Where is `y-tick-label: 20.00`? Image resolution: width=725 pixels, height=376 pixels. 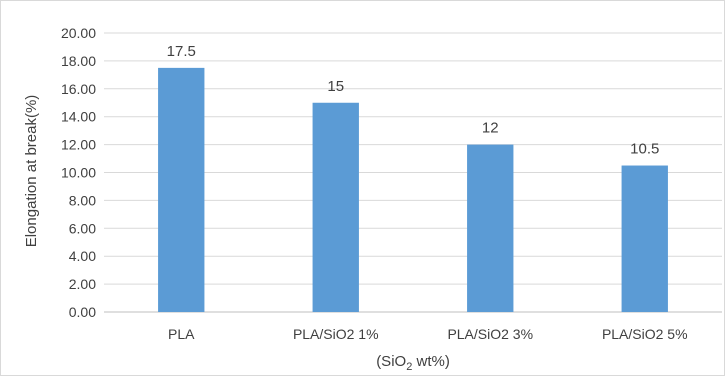 y-tick-label: 20.00 is located at coordinates (78, 33).